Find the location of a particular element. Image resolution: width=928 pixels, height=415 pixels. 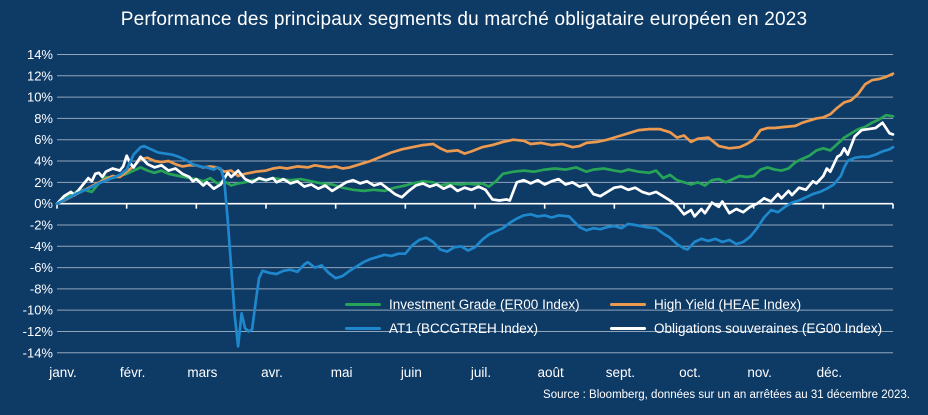

x-tick-label: sept. is located at coordinates (620, 372).